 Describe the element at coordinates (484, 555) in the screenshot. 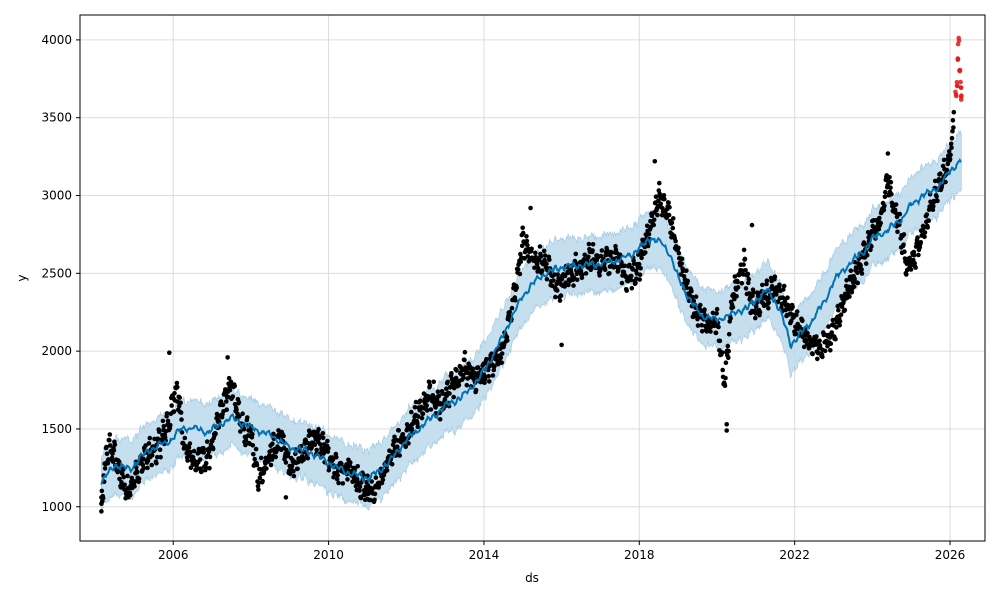

I see `x-tick-label: 2014` at that location.